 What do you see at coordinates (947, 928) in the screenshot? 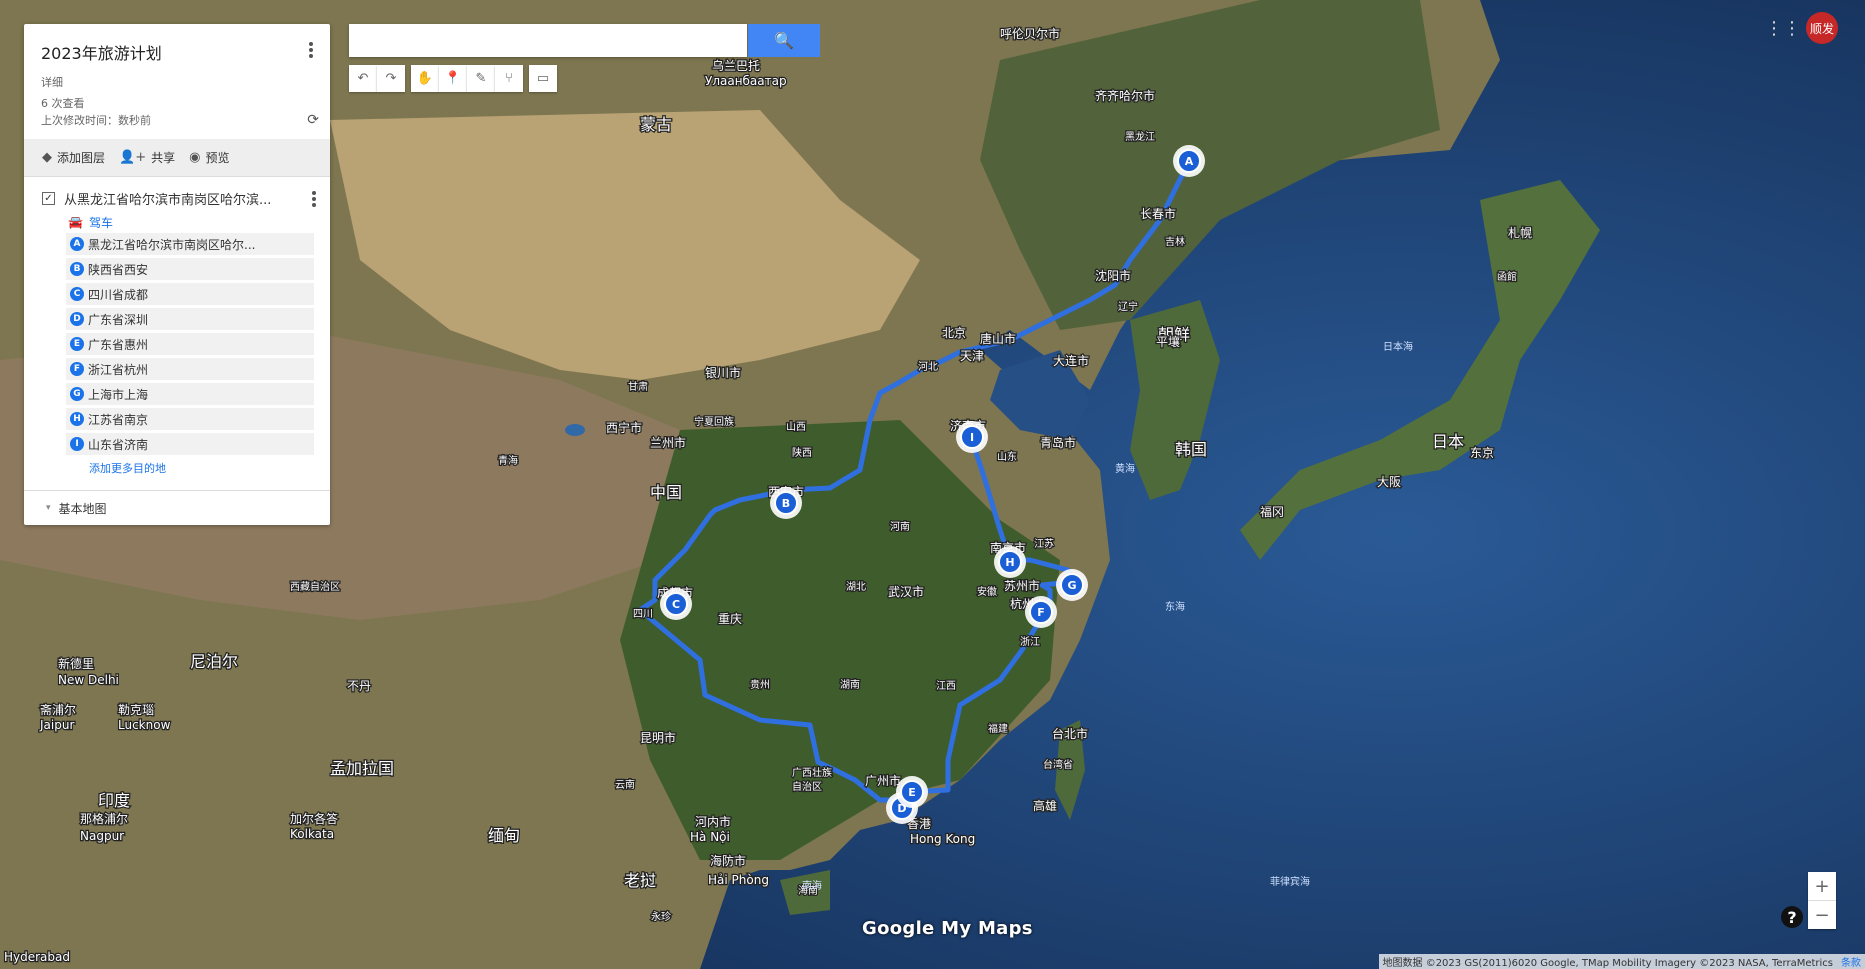
I see `google-my-maps-logo: Google My Maps` at bounding box center [947, 928].